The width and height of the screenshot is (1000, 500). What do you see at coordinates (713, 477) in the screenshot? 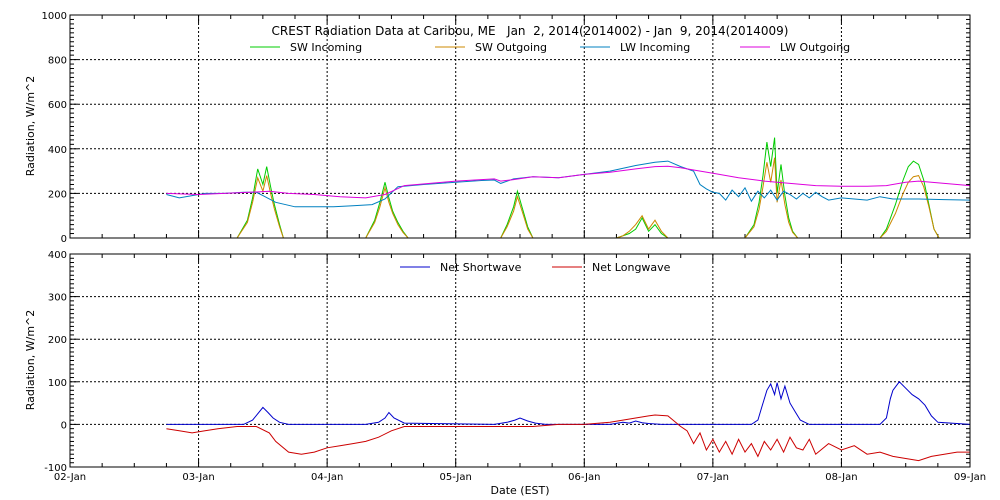
I see `x-tick-label: 07-Jan` at bounding box center [713, 477].